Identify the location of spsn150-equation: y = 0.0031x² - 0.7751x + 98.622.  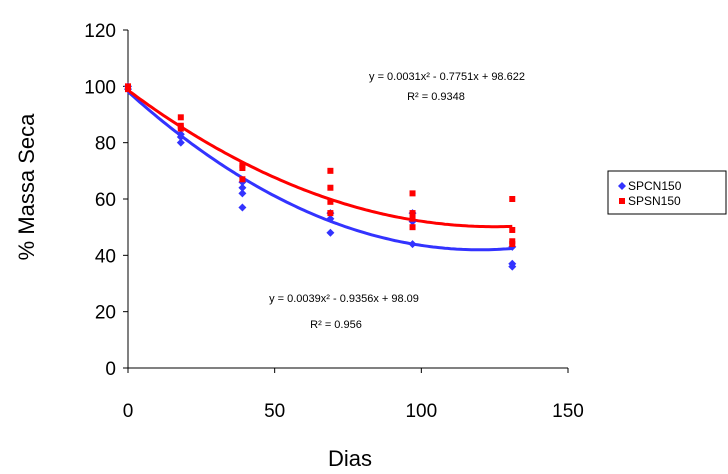
(447, 77).